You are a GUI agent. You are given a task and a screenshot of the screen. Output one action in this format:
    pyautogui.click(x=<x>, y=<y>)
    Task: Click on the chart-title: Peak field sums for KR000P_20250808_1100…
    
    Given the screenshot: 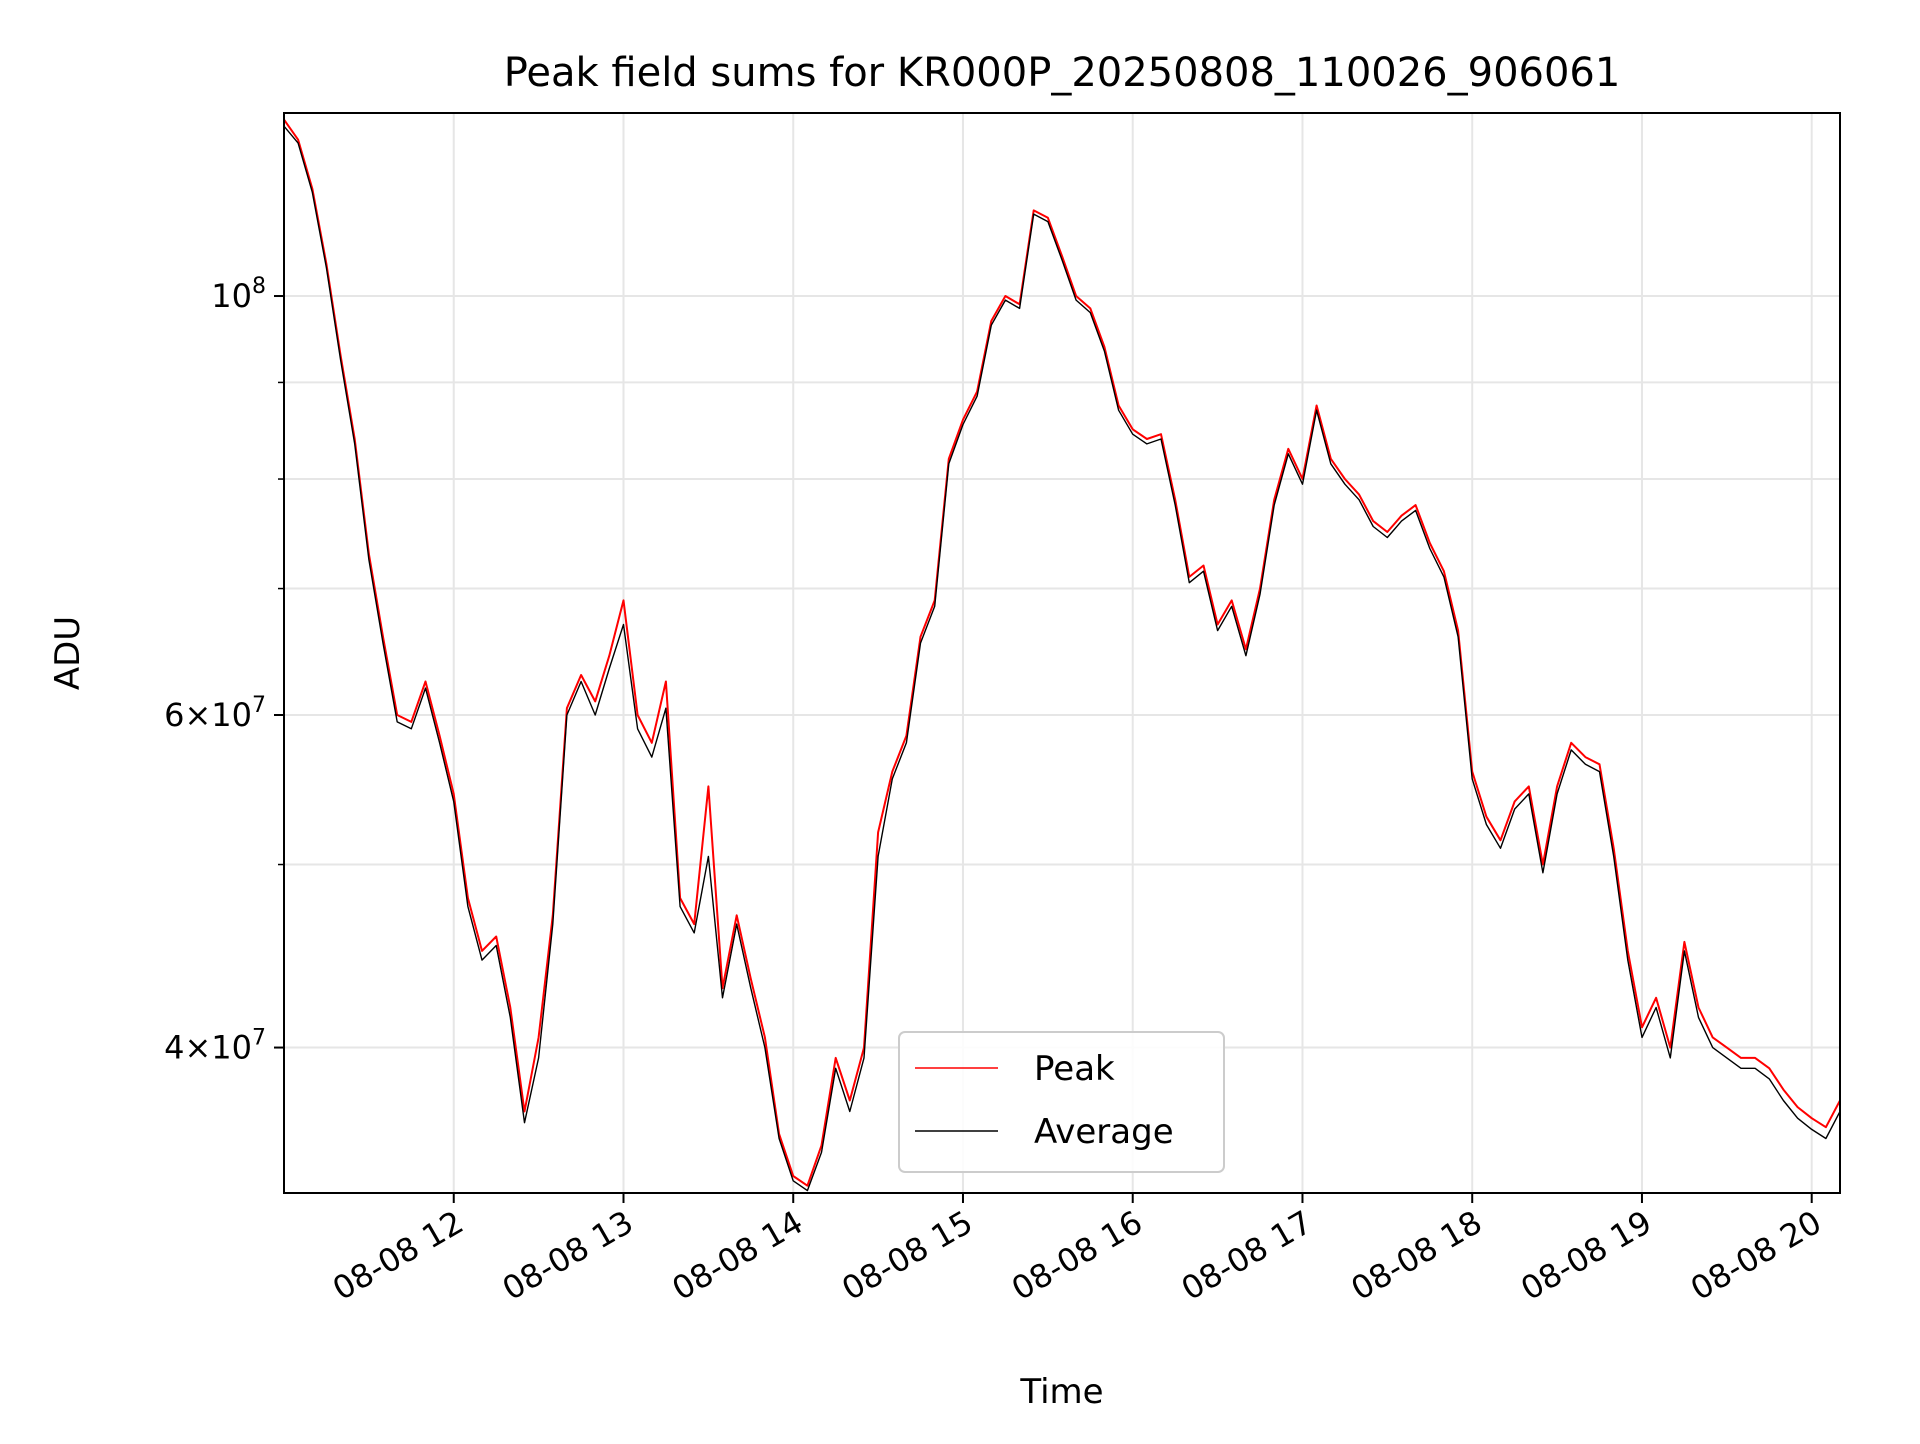 What is the action you would take?
    pyautogui.click(x=1062, y=73)
    